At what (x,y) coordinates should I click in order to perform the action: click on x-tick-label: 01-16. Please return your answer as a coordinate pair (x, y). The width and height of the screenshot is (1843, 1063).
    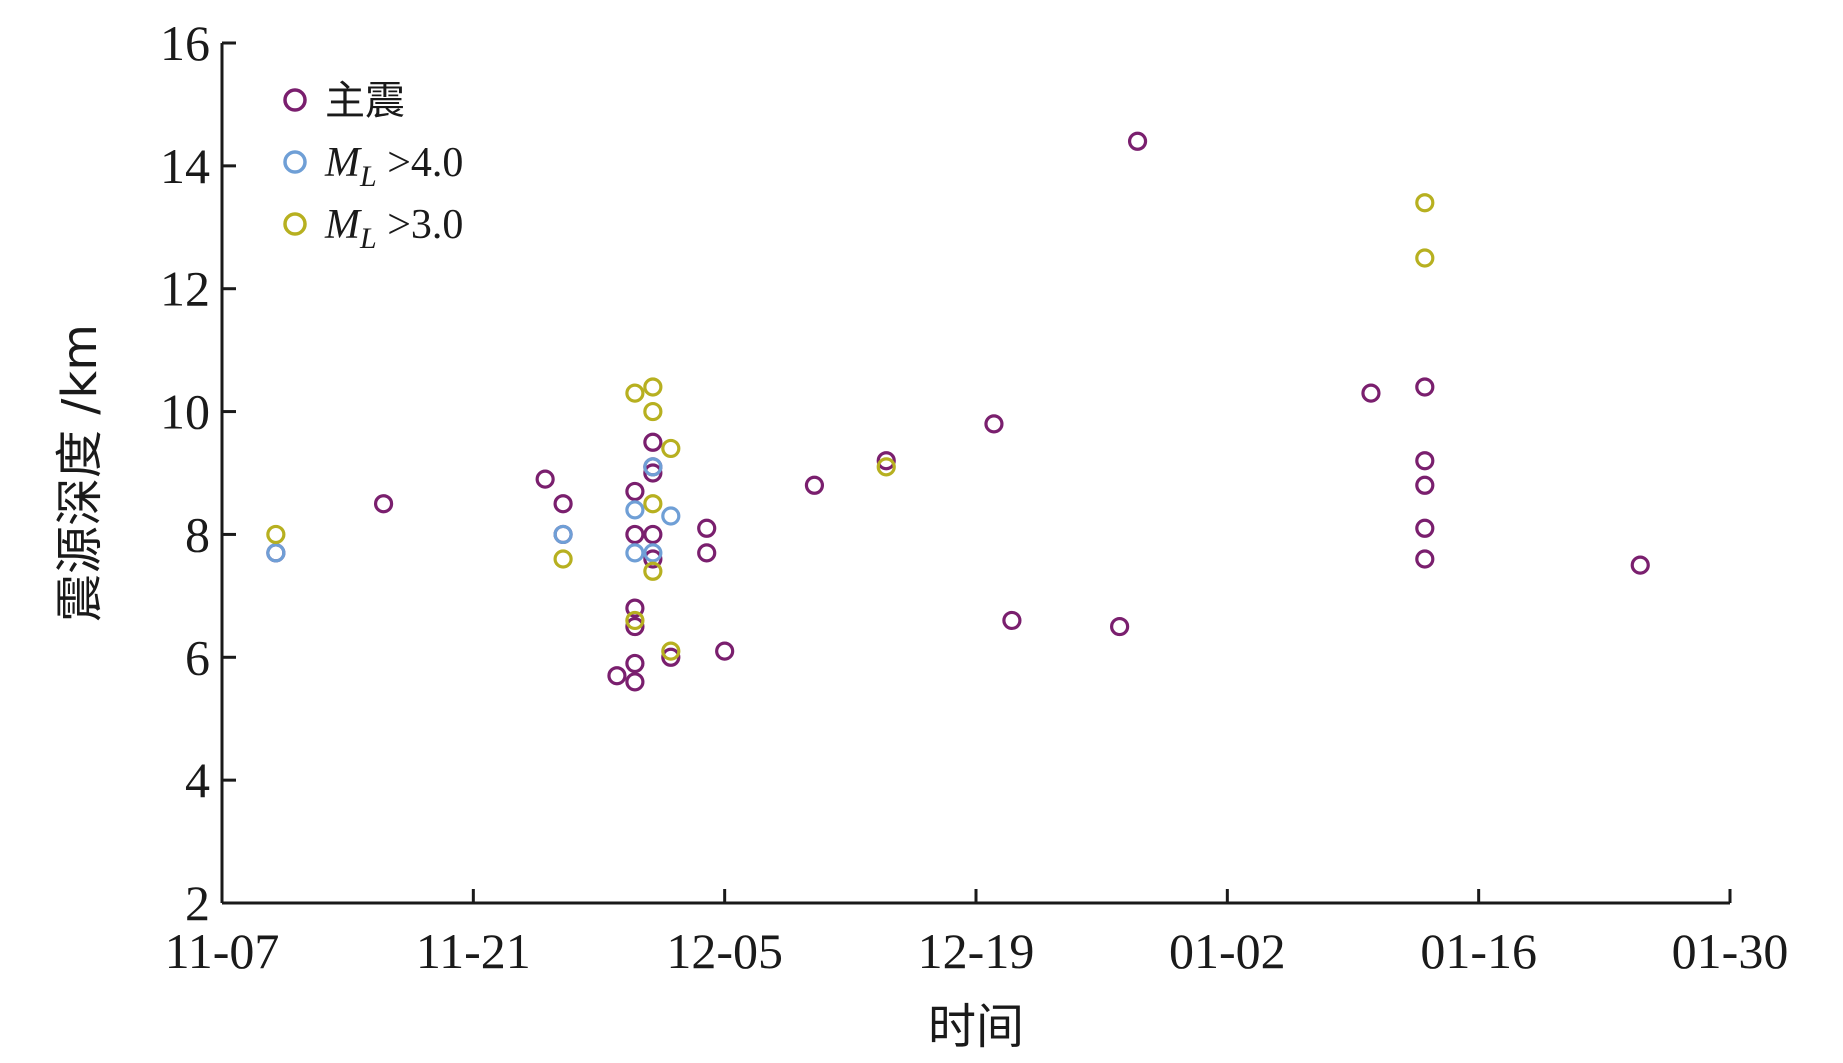
    Looking at the image, I should click on (1478, 951).